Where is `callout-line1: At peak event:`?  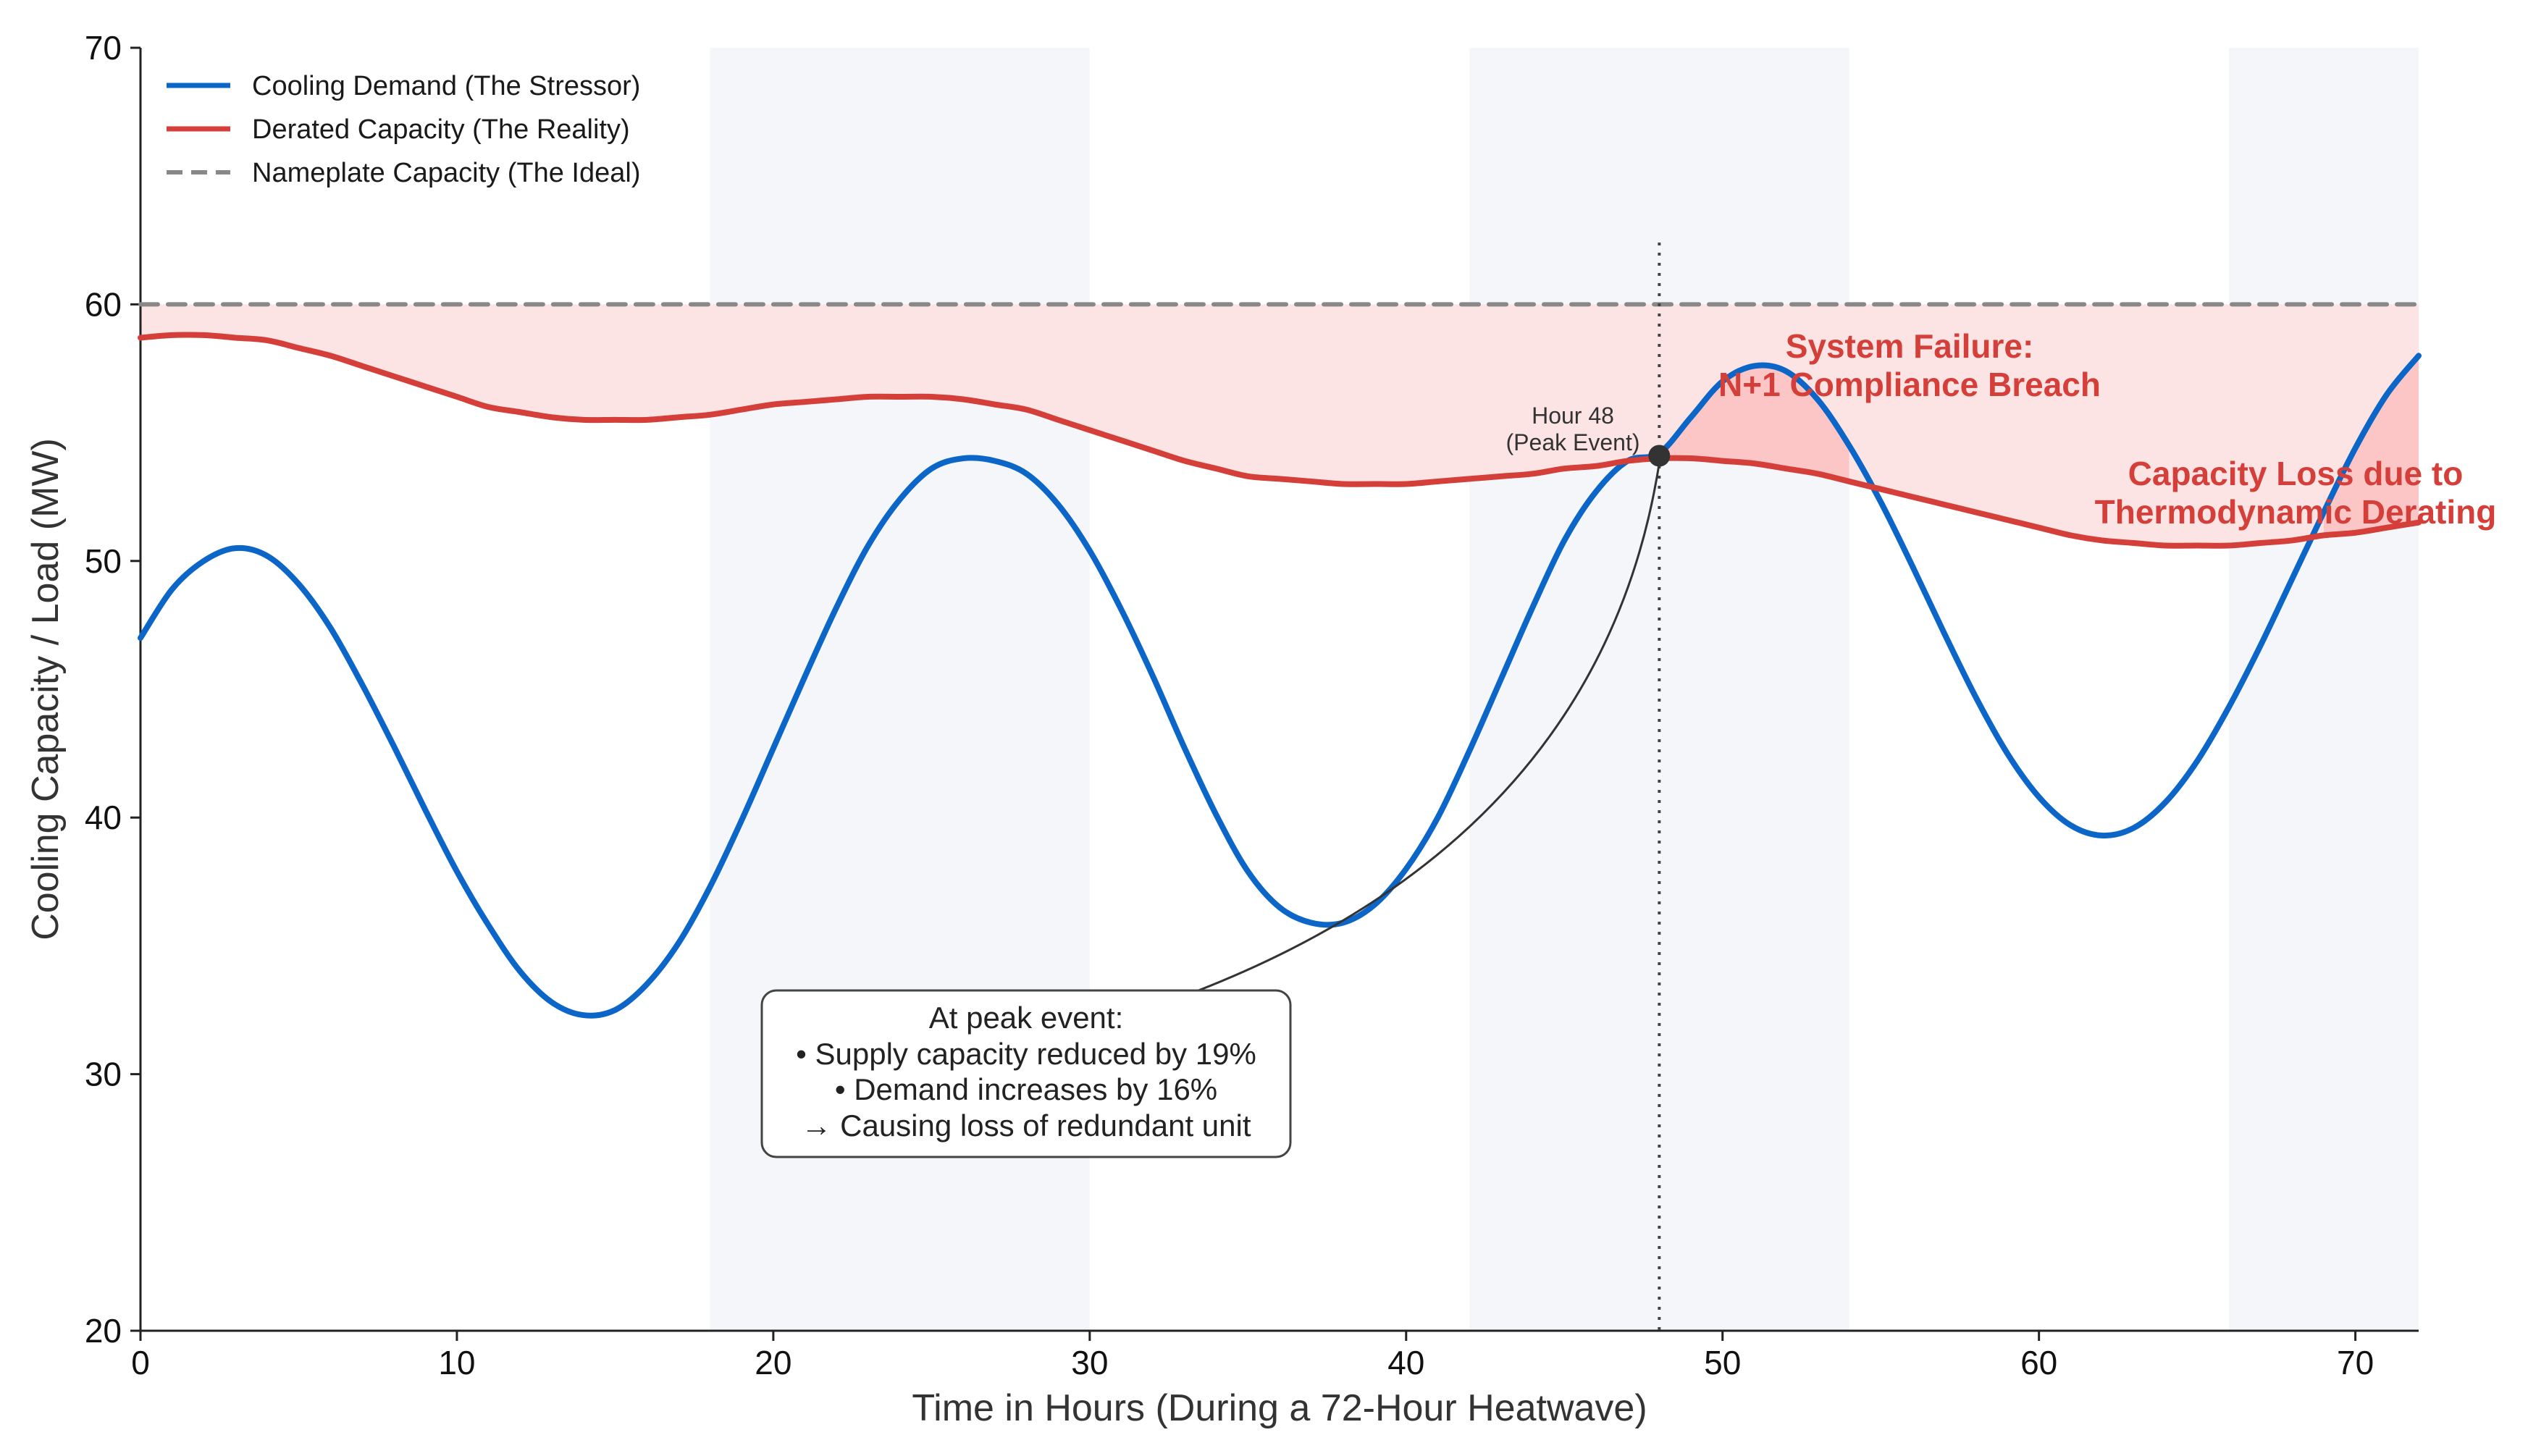 callout-line1: At peak event: is located at coordinates (1026, 1018).